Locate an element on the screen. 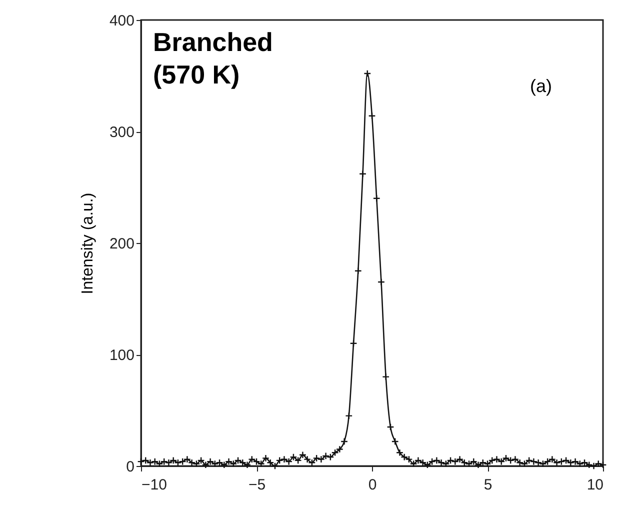  annotation: (a) is located at coordinates (541, 86).